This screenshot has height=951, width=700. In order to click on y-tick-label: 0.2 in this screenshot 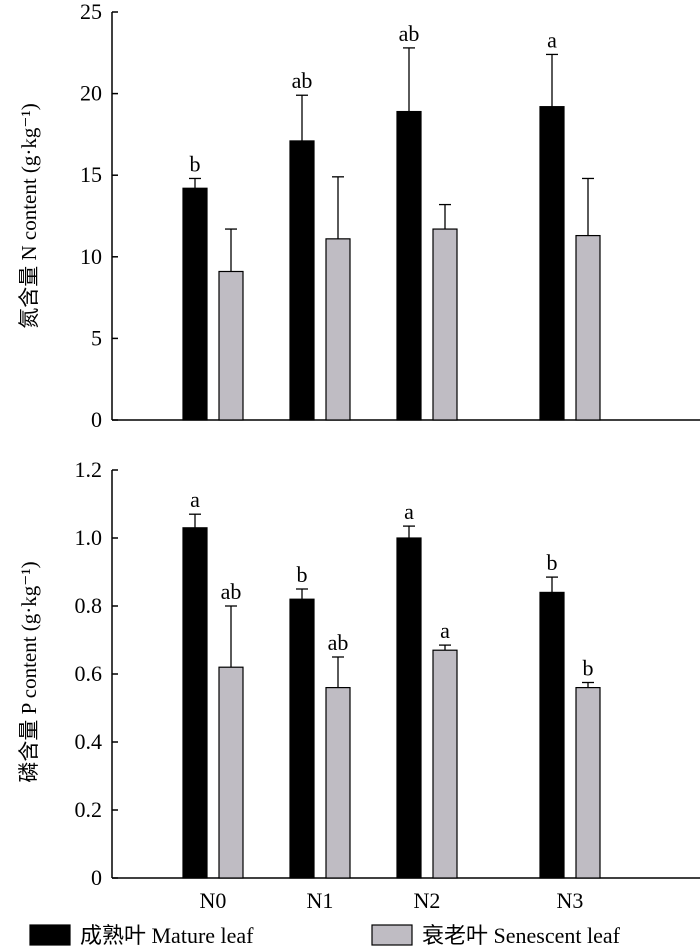, I will do `click(89, 809)`.